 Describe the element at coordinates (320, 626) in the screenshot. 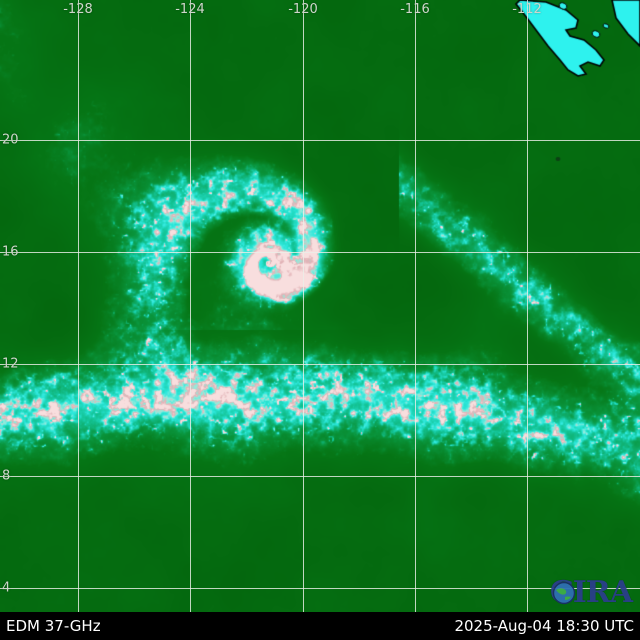

I see `footer-bar: EDM 37-GHz 2025-Aug-04 18:30 UTC` at that location.